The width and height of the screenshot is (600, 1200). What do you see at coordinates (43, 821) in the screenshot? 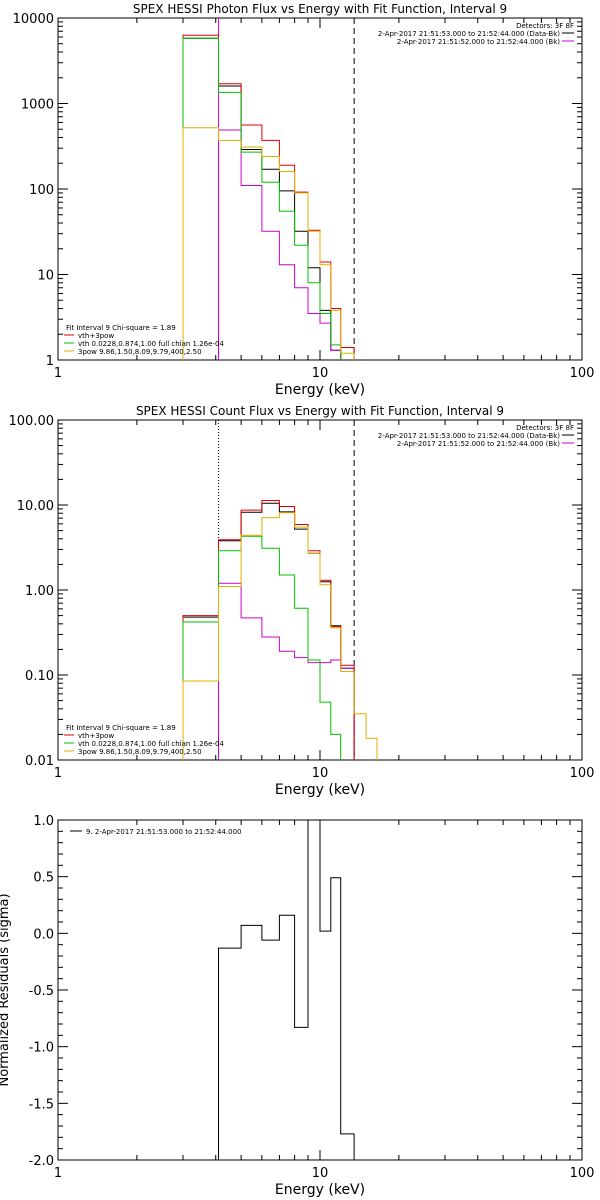
I see `y-tick-label: 1.0` at bounding box center [43, 821].